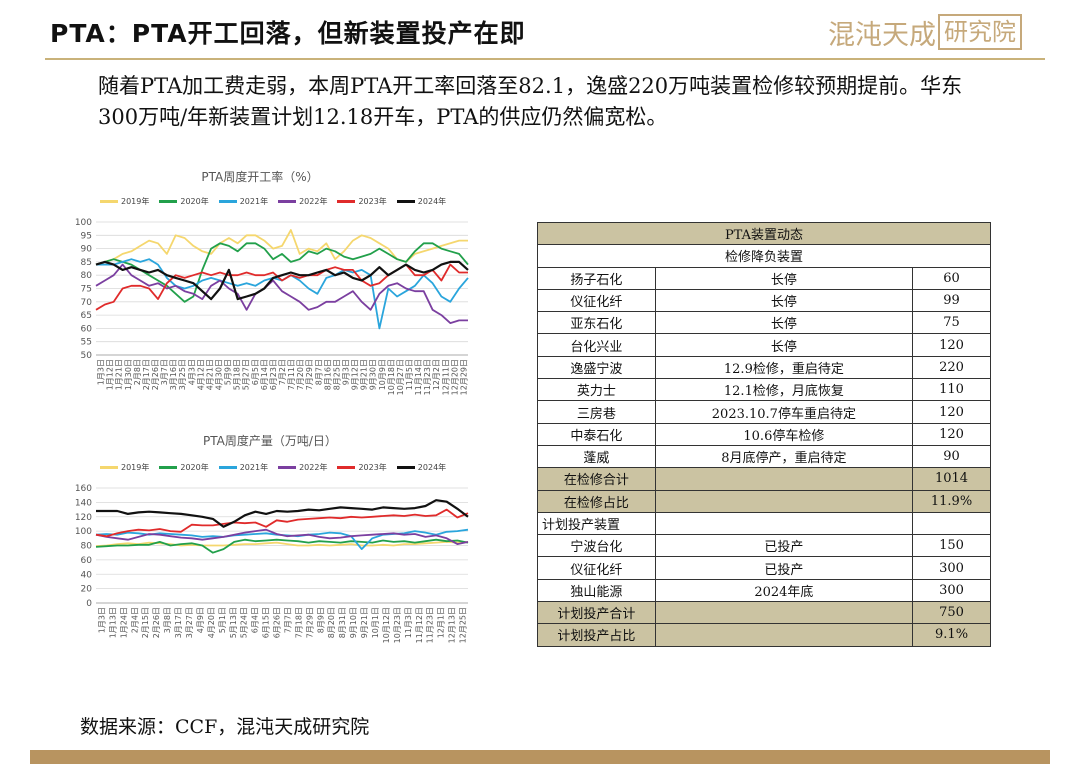 This screenshot has height=764, width=1080. Describe the element at coordinates (596, 479) in the screenshot. I see `summary-label: 在检修合计` at that location.